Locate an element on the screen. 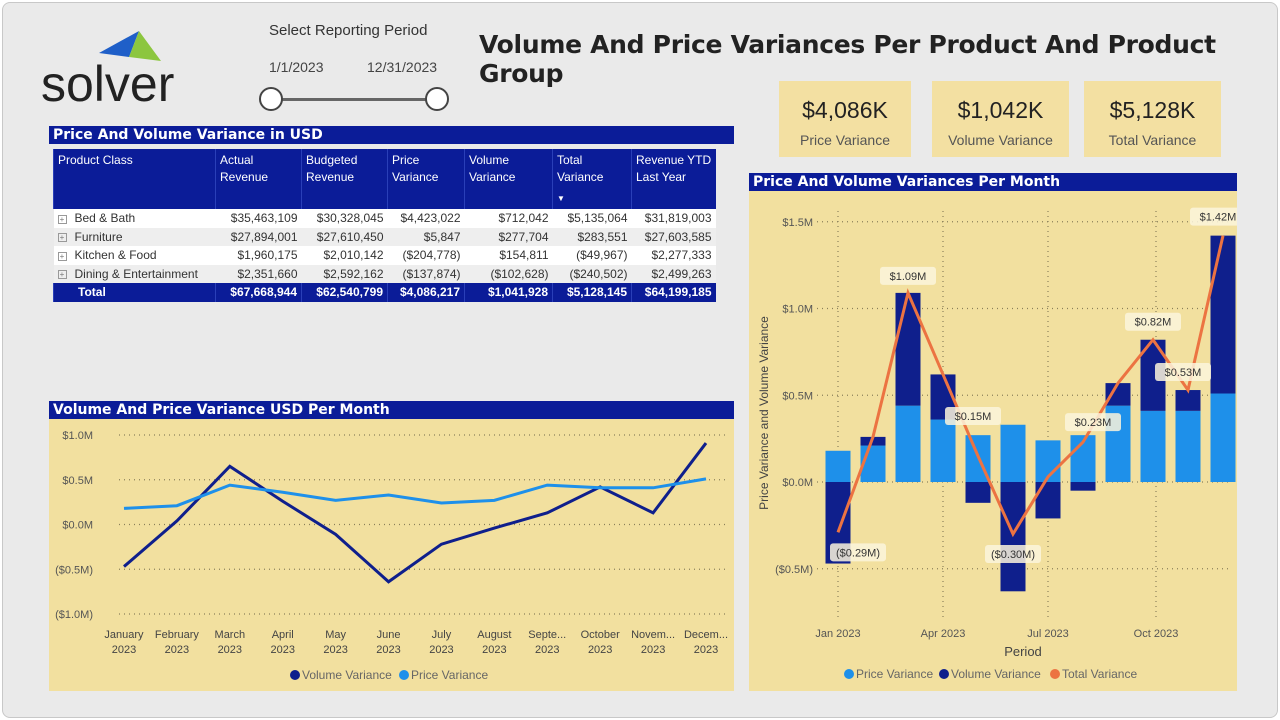  kpi-volume-variance: $1,042K Volume Variance is located at coordinates (1000, 119).